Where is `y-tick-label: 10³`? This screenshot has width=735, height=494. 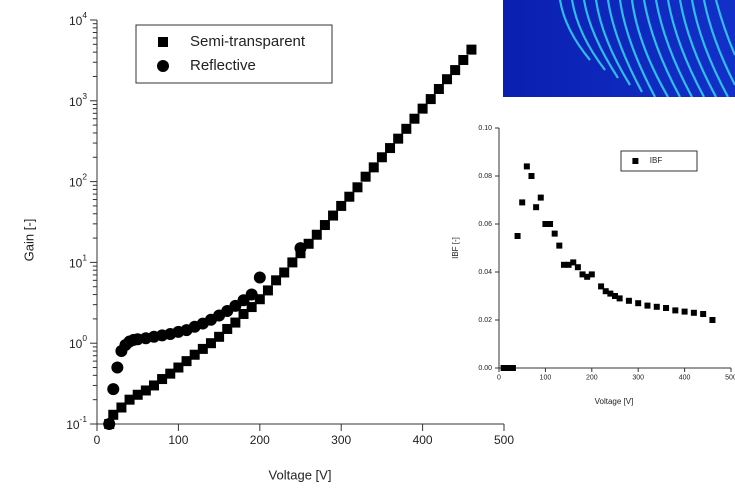 y-tick-label: 10³ is located at coordinates (78, 100).